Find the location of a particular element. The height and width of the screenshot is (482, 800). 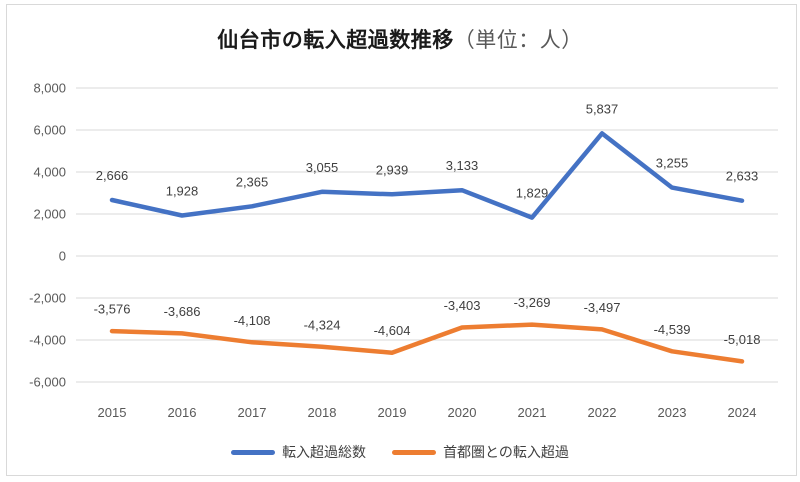

y-axis-tick-label: 8,000 is located at coordinates (49, 88).